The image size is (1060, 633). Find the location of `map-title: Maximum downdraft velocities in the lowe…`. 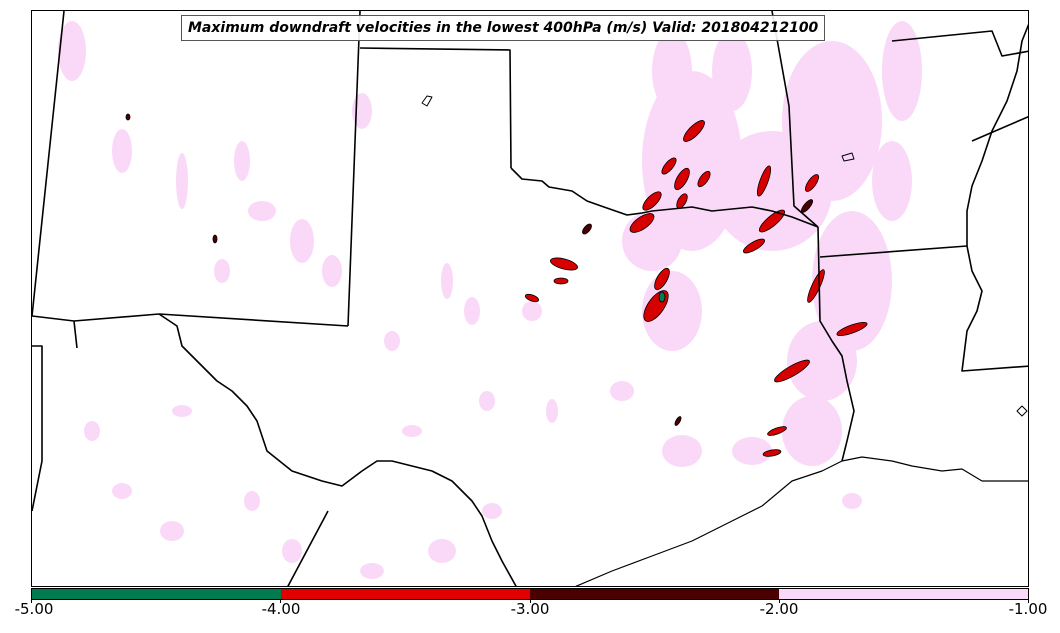

map-title: Maximum downdraft velocities in the lowe… is located at coordinates (503, 28).